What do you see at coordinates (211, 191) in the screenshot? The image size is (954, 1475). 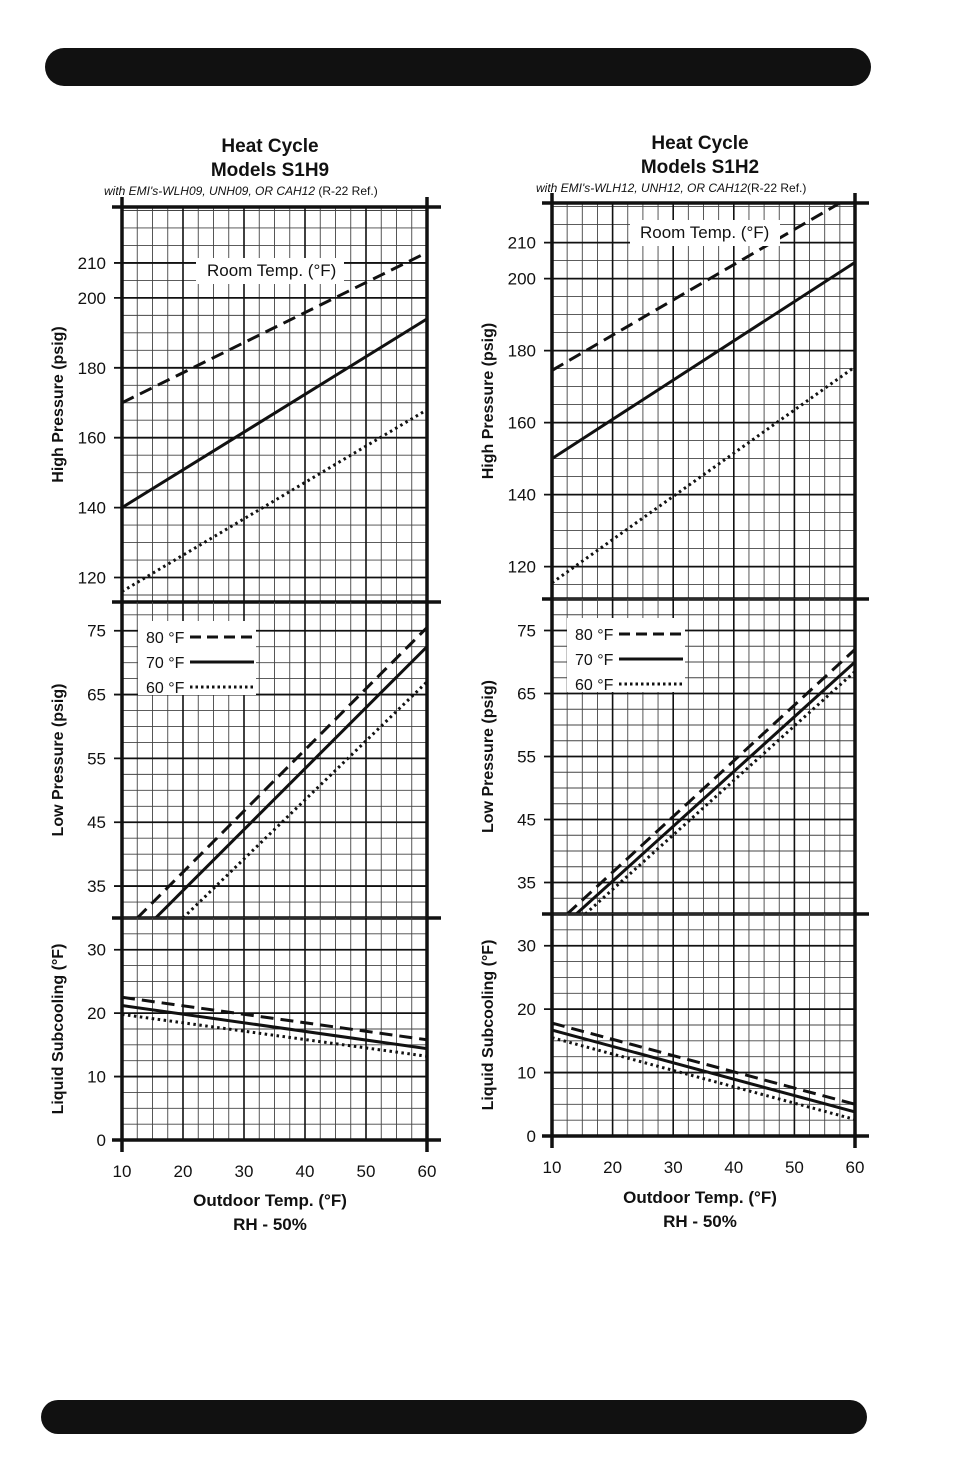 I see `chart-note-main: with EMI's-WLH09, UNH09, OR CAH12` at bounding box center [211, 191].